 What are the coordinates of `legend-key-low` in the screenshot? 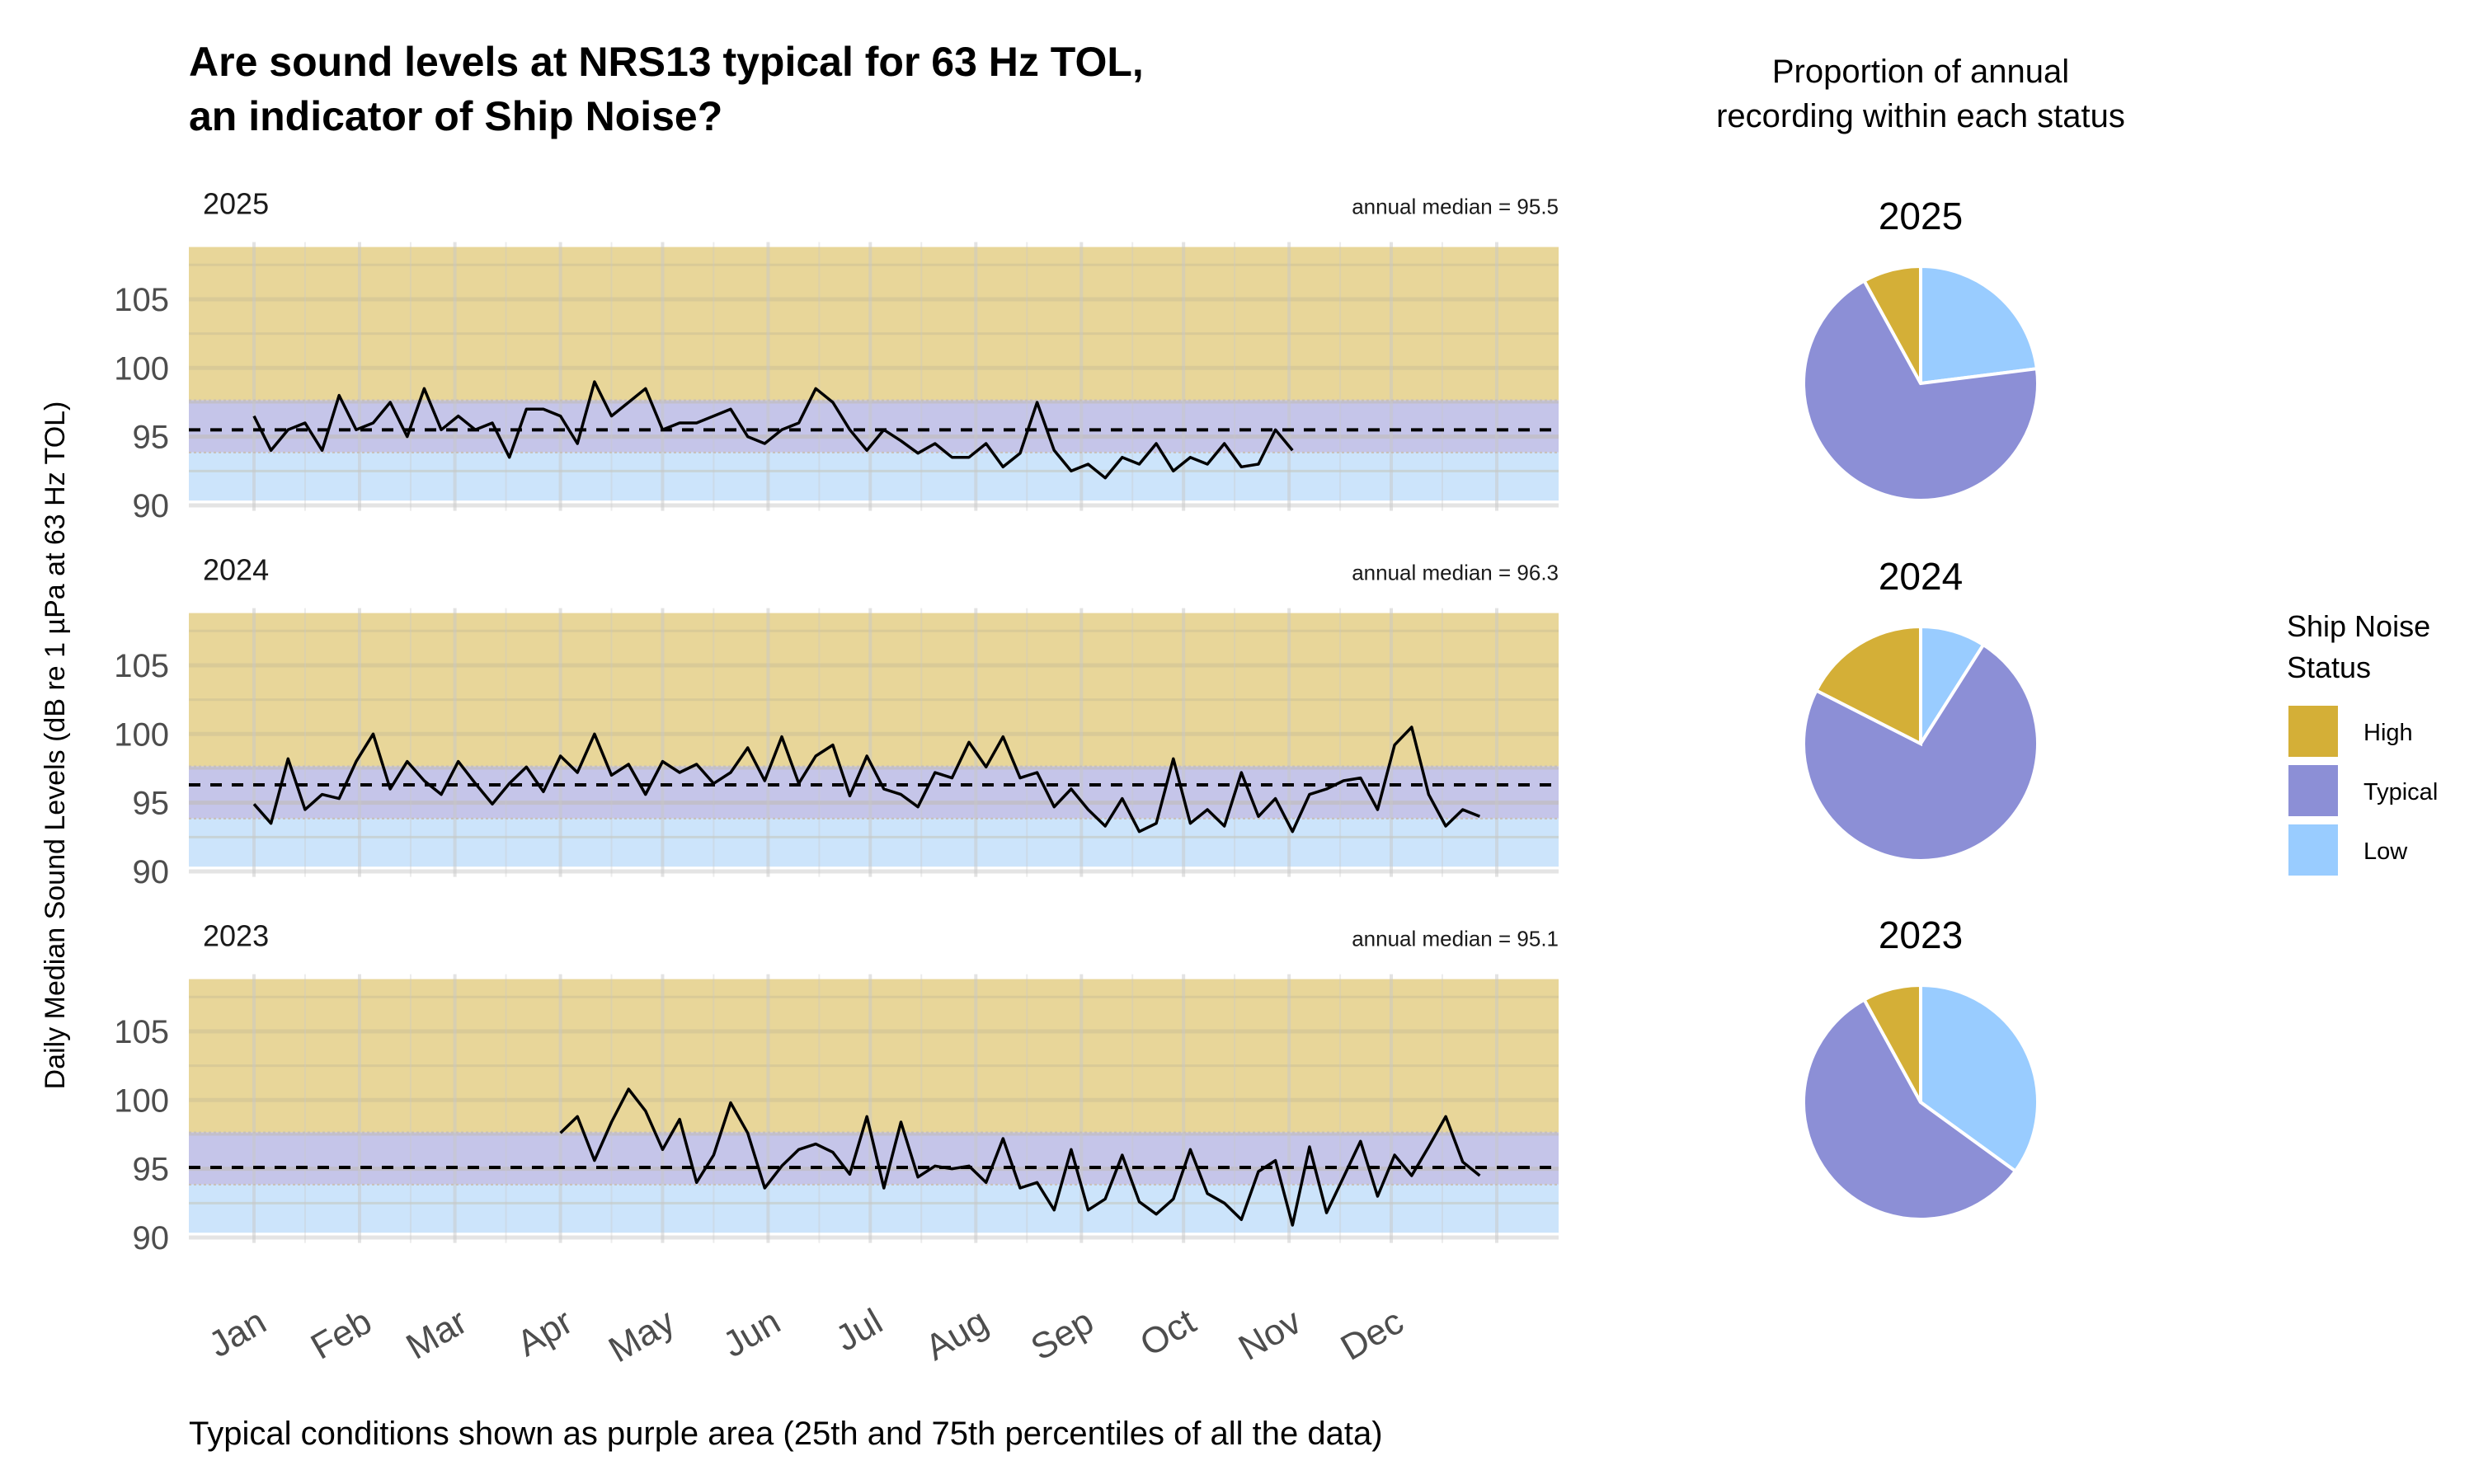 It's located at (2313, 850).